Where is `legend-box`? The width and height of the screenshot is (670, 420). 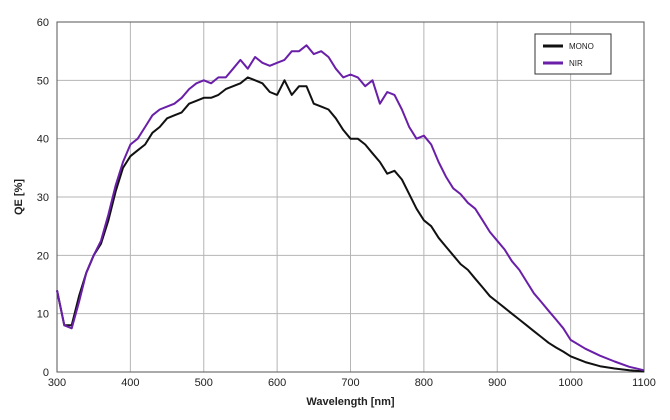 legend-box is located at coordinates (573, 54).